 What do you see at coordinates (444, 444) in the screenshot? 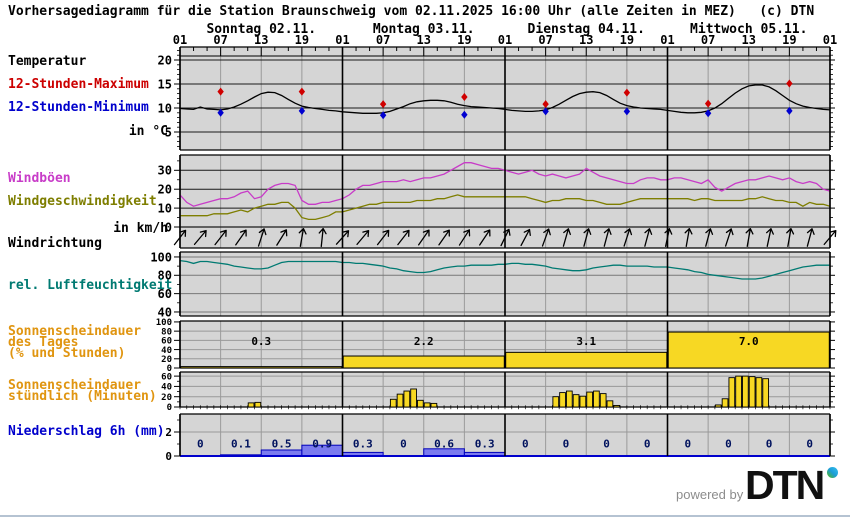
I see `precip-value: 0.6` at bounding box center [444, 444].